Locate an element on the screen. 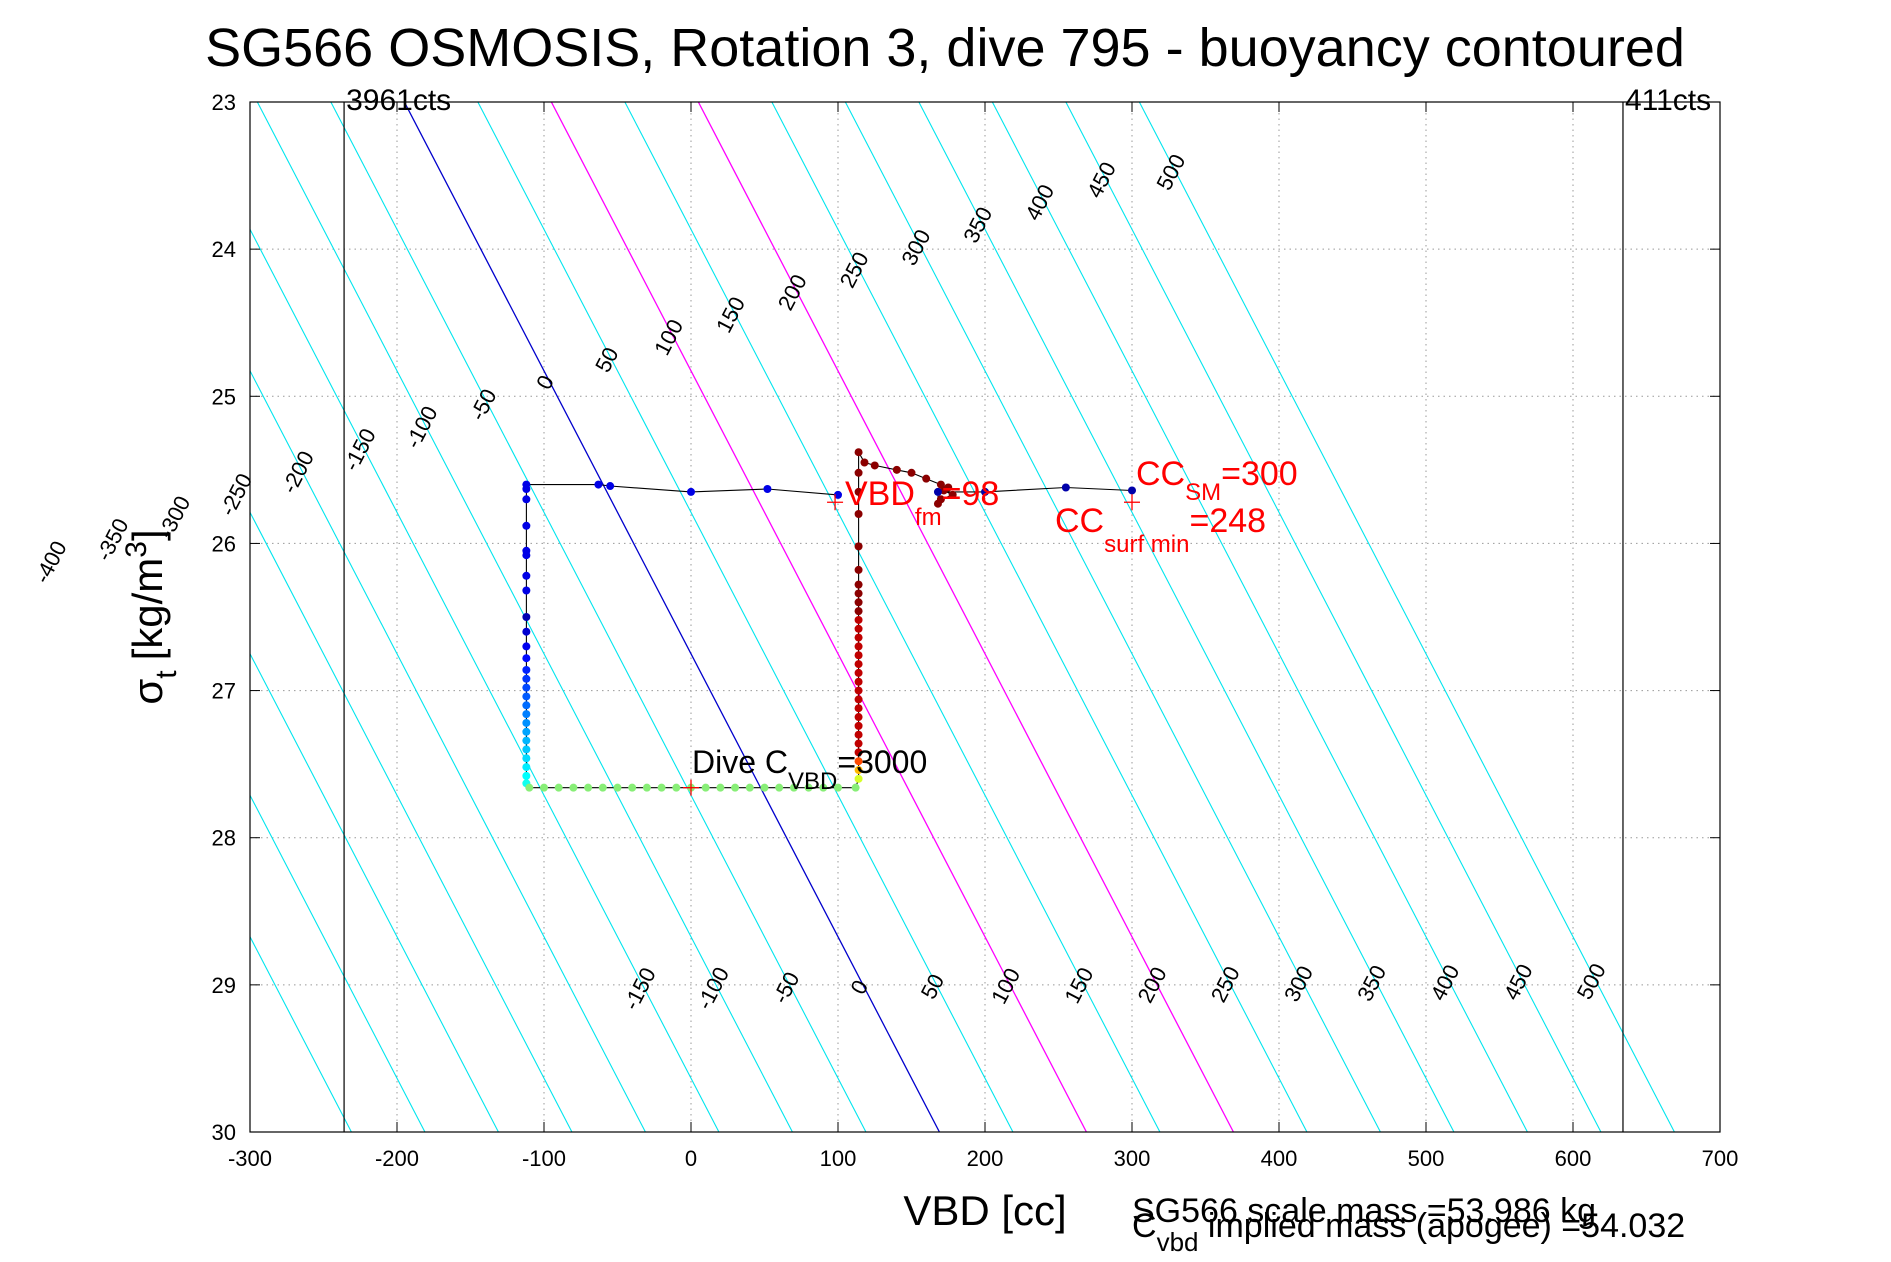 Image resolution: width=1891 pixels, height=1262 pixels. contour-label: 100 is located at coordinates (1005, 986).